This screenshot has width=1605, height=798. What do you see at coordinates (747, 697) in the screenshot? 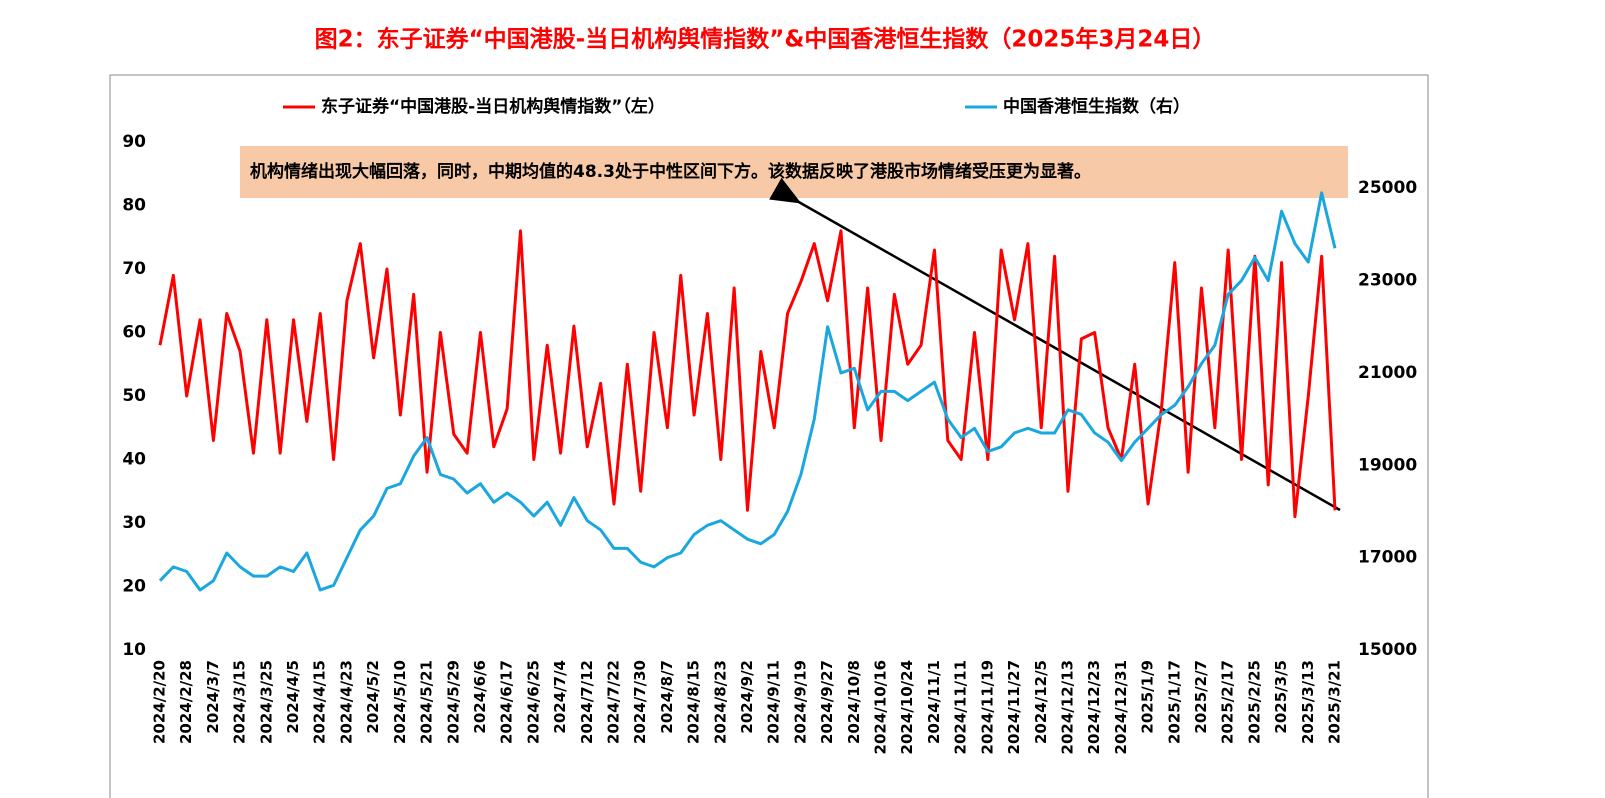
I see `x-tick-label: 2024/9/2` at bounding box center [747, 697].